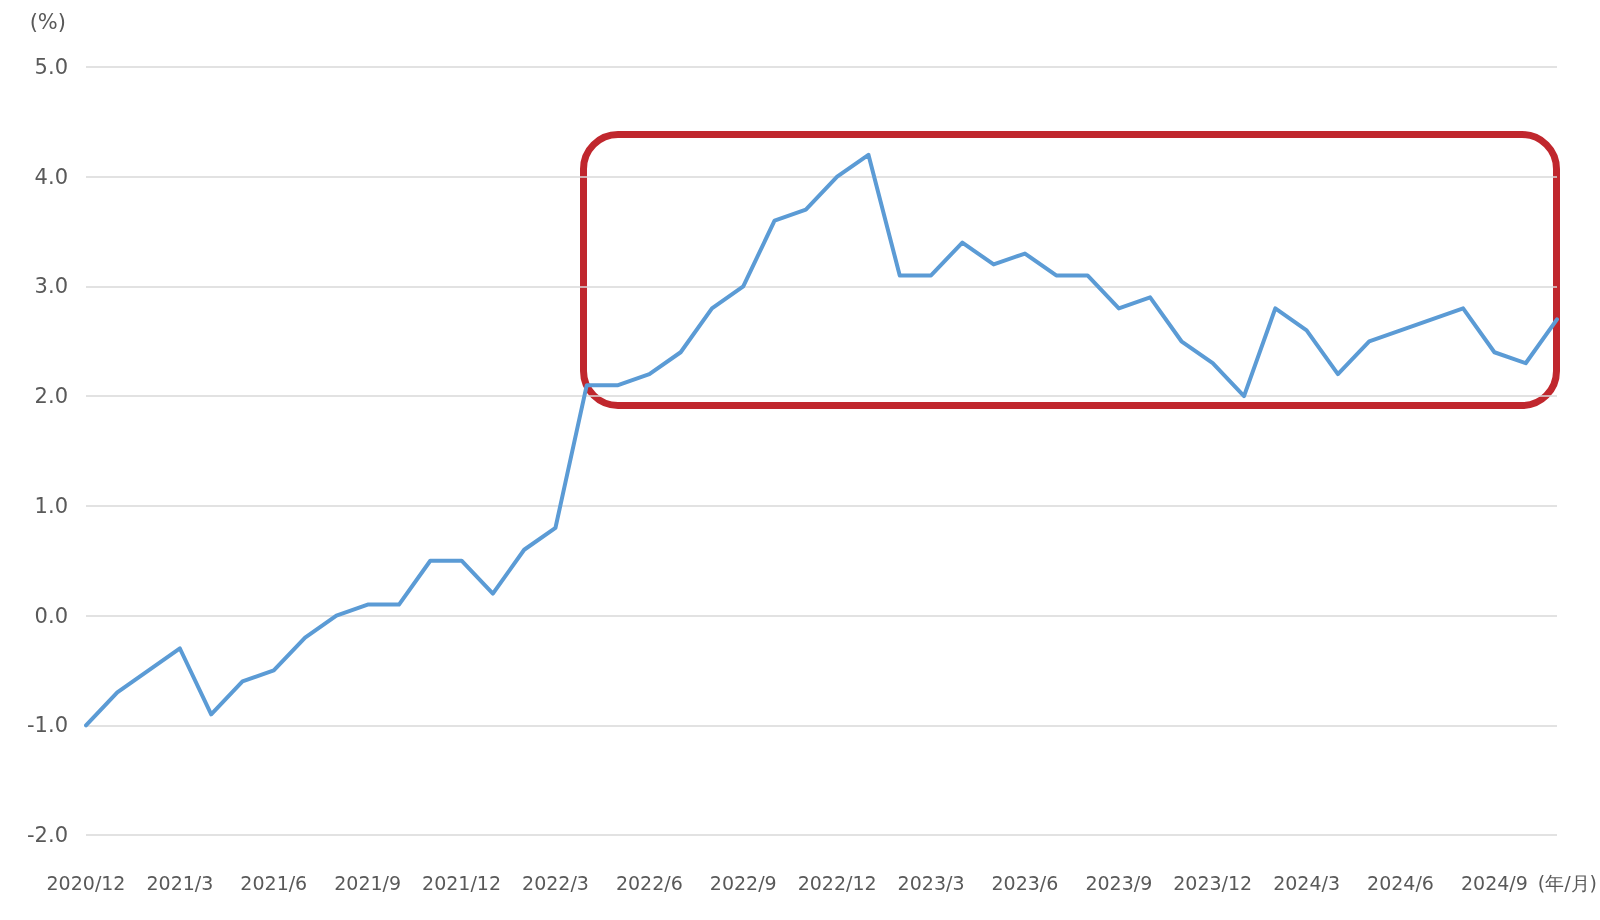 The image size is (1600, 920). Describe the element at coordinates (649, 882) in the screenshot. I see `x-tick-label: 2022/6` at that location.